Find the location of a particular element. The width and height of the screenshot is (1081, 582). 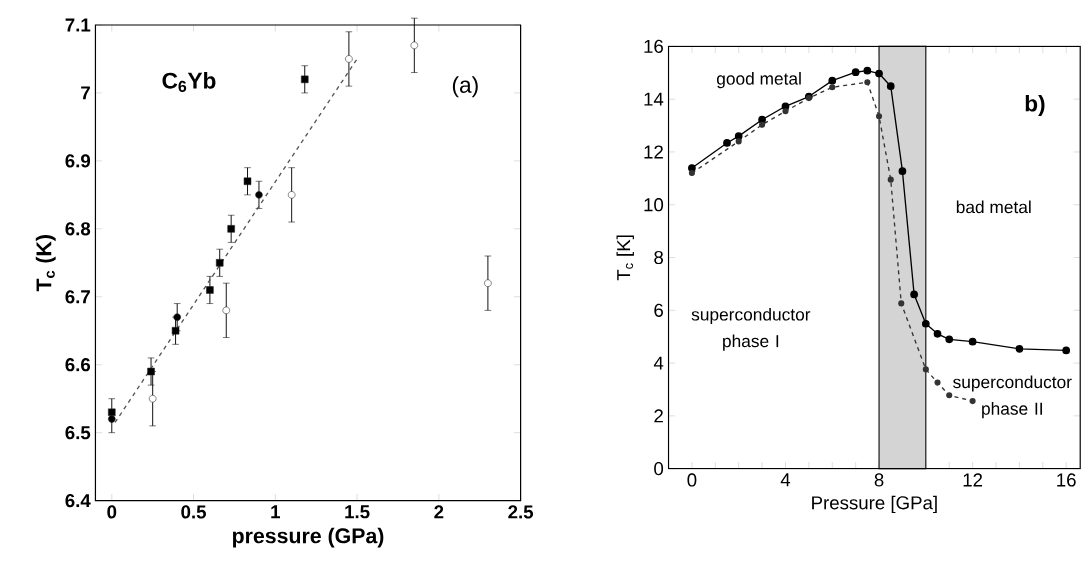

y-tick-label: 10 is located at coordinates (654, 205).